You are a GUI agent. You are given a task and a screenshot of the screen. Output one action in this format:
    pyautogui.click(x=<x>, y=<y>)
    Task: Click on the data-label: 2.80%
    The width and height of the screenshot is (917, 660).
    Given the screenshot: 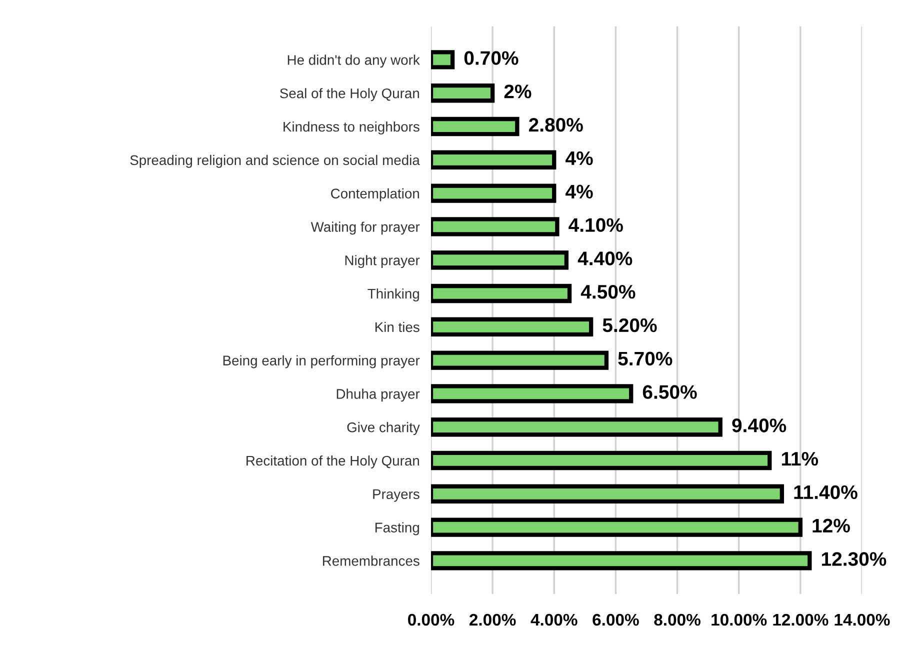 What is the action you would take?
    pyautogui.click(x=555, y=125)
    